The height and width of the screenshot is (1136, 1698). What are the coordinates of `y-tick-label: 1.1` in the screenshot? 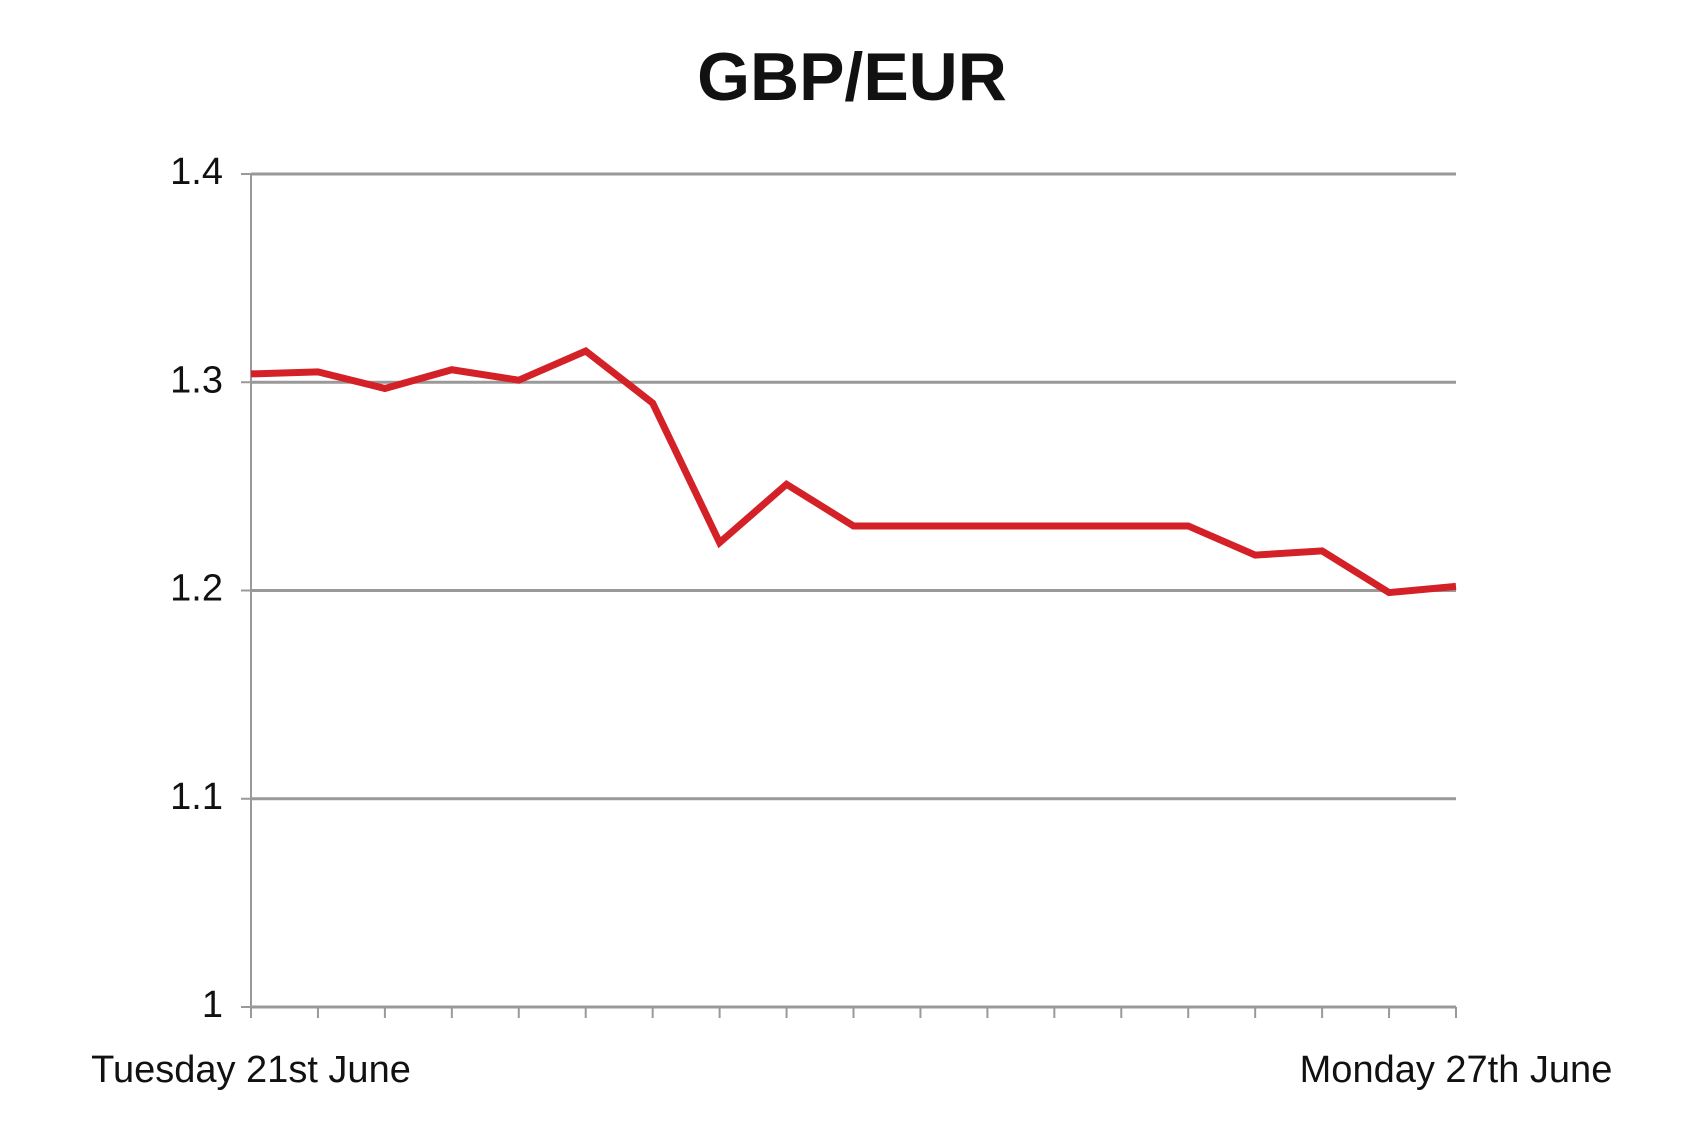 It's located at (196, 797).